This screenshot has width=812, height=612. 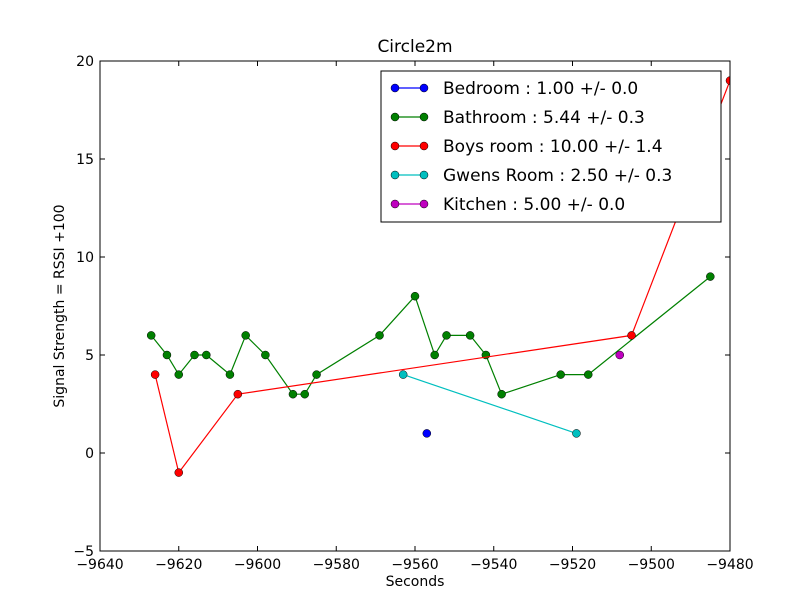 What do you see at coordinates (85, 258) in the screenshot?
I see `y-tick-label: 10` at bounding box center [85, 258].